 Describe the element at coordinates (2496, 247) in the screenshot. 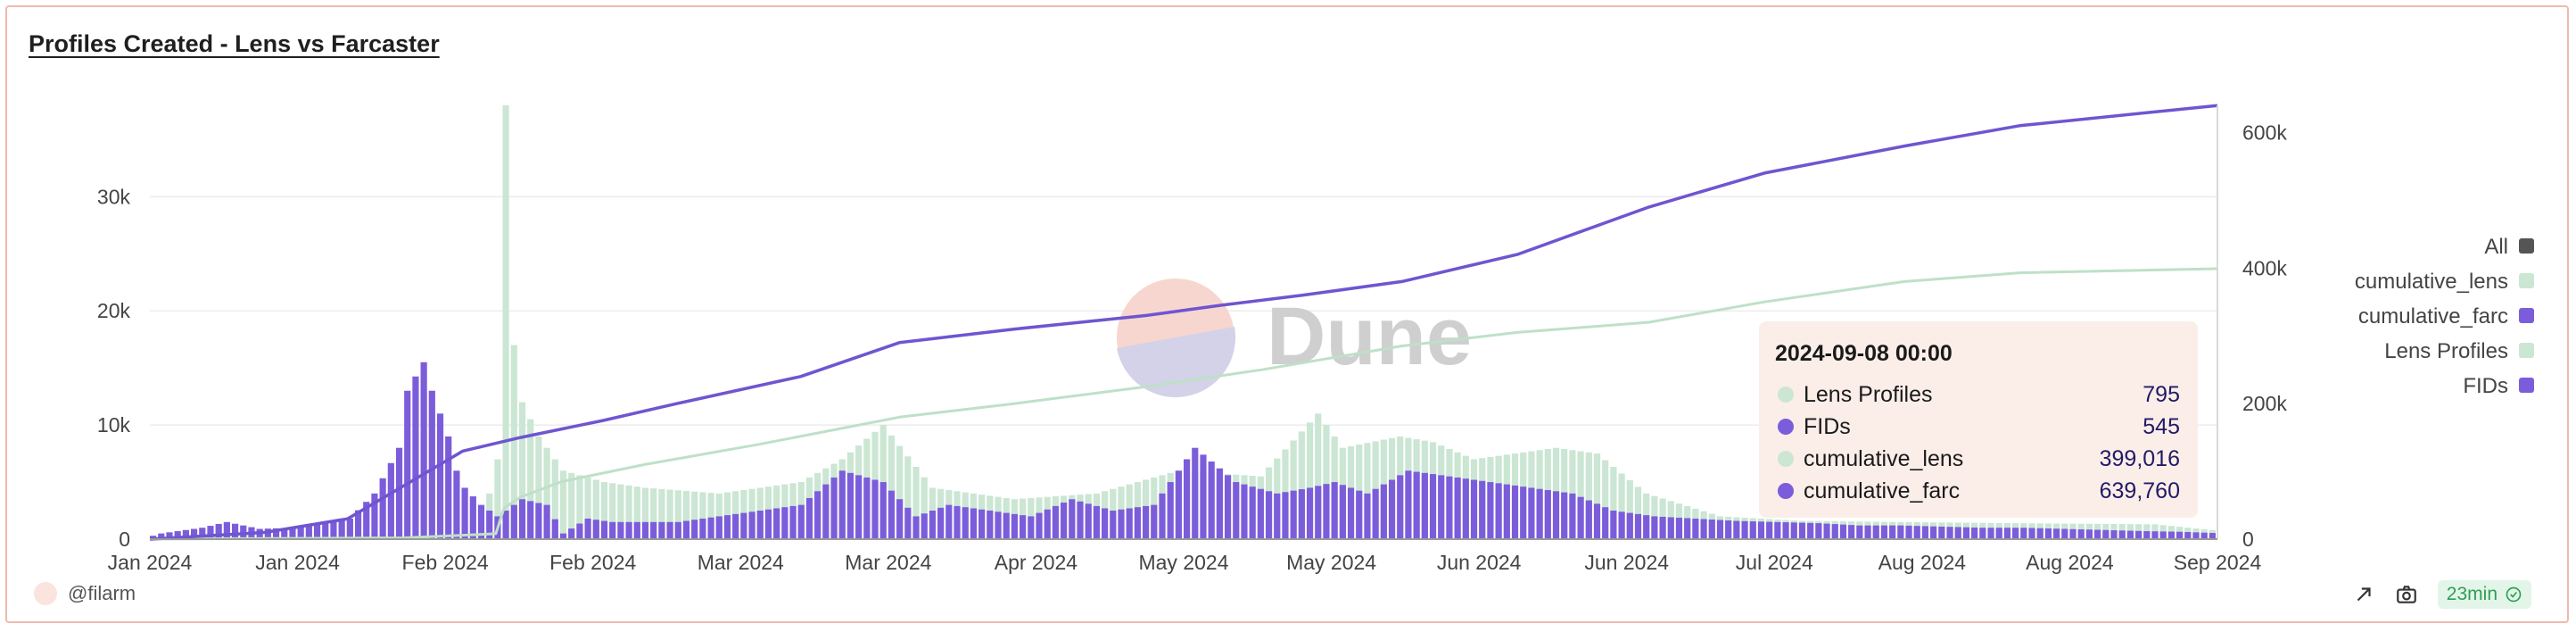

I see `legend-label: All` at that location.